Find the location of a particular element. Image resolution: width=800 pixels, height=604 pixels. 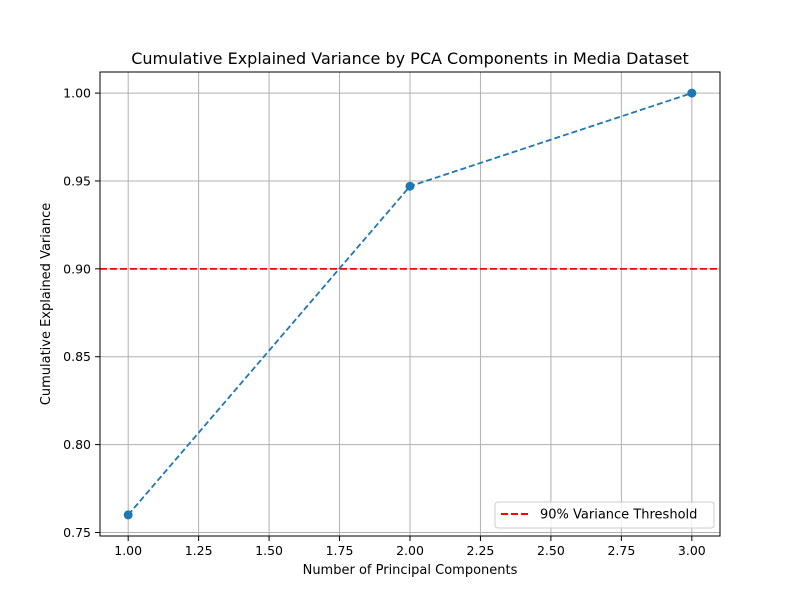

x-tick-label: 2.50 is located at coordinates (551, 550).